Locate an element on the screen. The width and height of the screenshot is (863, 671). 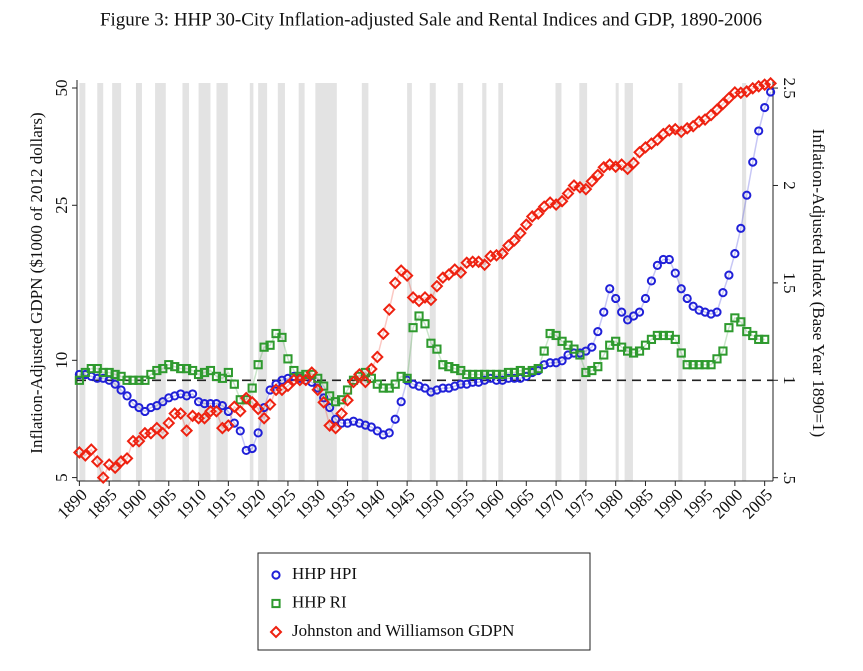
x-tick-label: 1920 is located at coordinates (250, 503).